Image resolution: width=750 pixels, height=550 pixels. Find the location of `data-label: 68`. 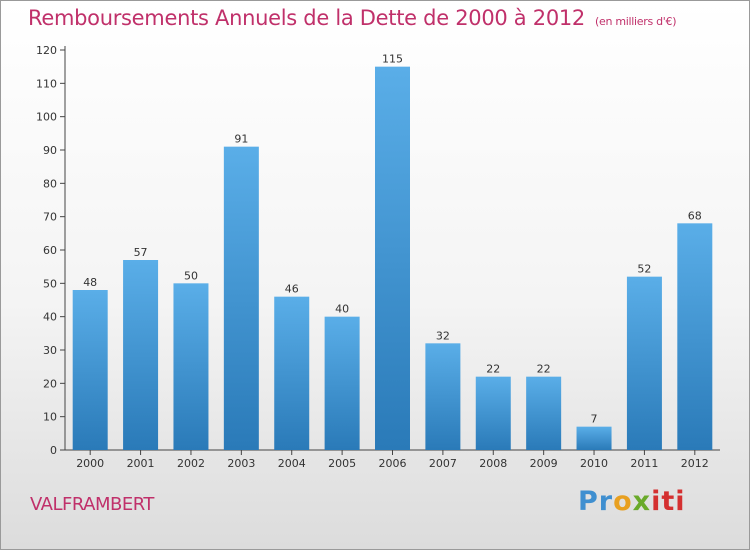

data-label: 68 is located at coordinates (695, 215).